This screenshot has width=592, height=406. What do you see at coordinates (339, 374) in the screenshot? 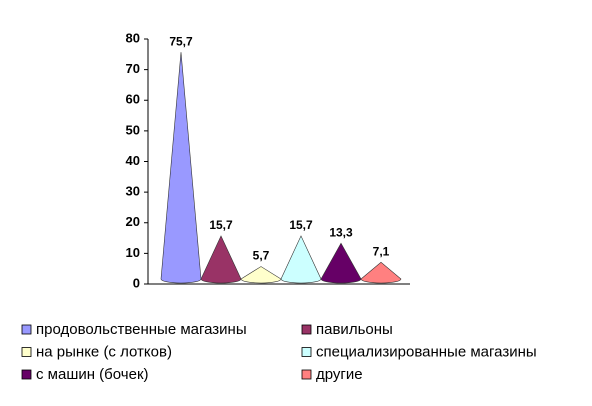
I see `legend-label: другие` at bounding box center [339, 374].